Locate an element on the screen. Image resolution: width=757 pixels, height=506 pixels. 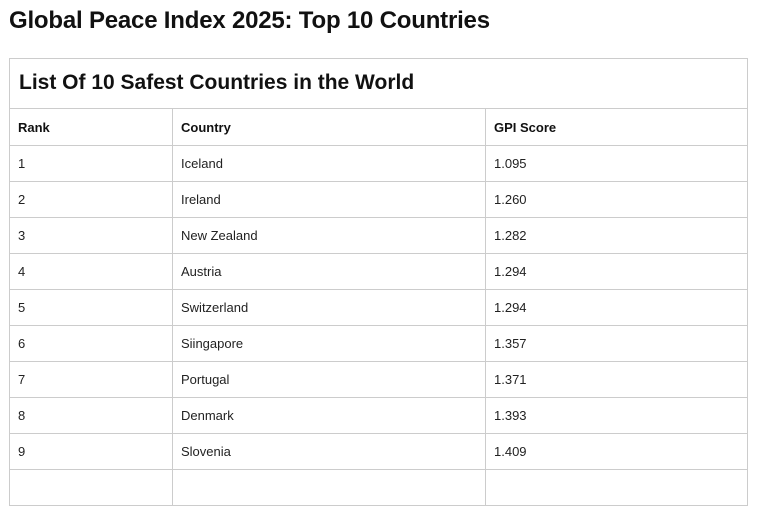
cell-rank is located at coordinates (91, 487).